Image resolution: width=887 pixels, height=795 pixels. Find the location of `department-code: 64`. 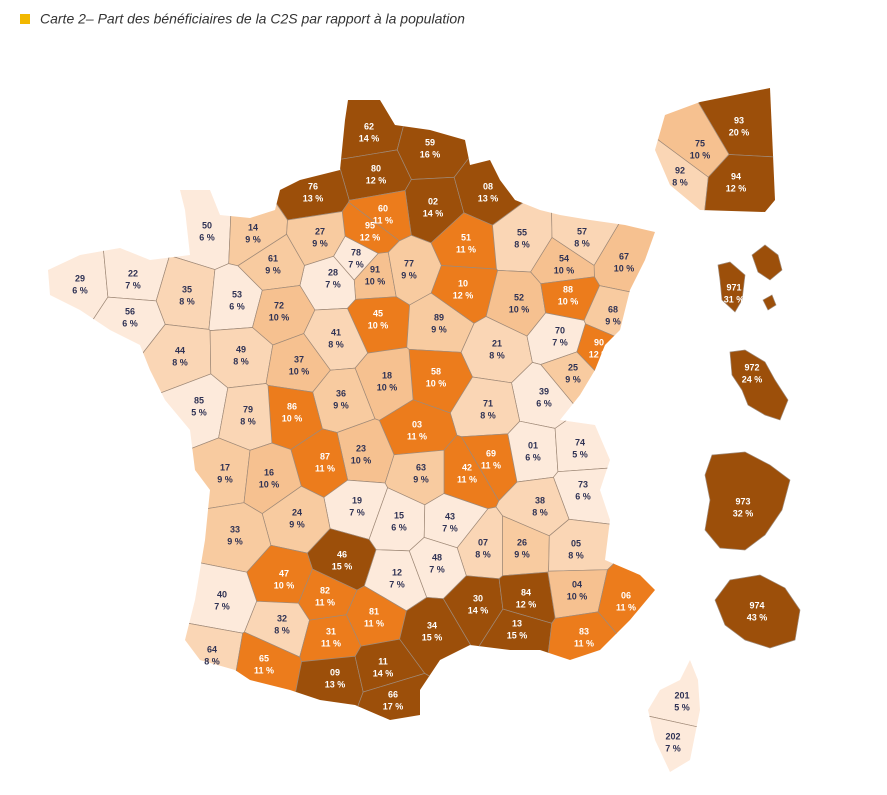

department-code: 64 is located at coordinates (212, 649).